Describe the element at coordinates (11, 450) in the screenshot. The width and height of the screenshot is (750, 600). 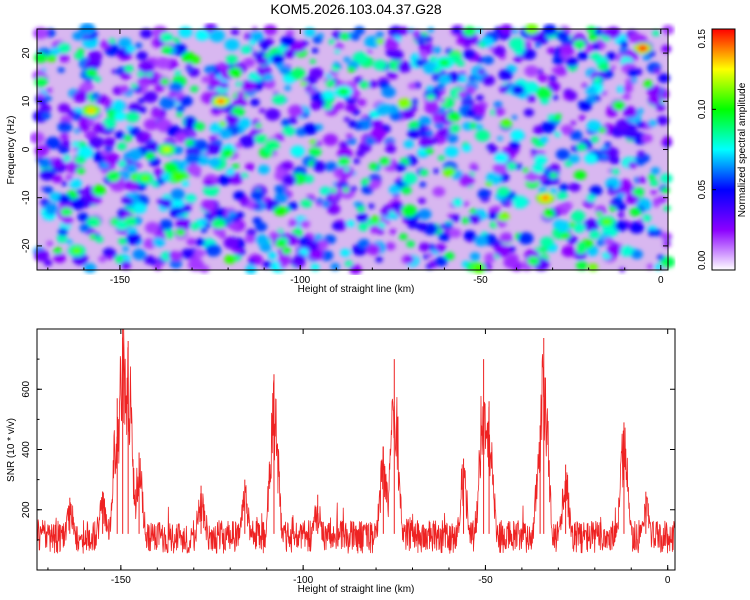
I see `snr-y-axis-label: SNR (10 * v/v)` at that location.